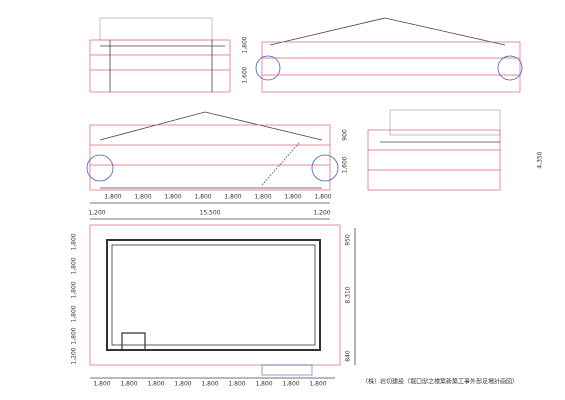  What do you see at coordinates (160, 55) in the screenshot?
I see `elevation-front` at bounding box center [160, 55].